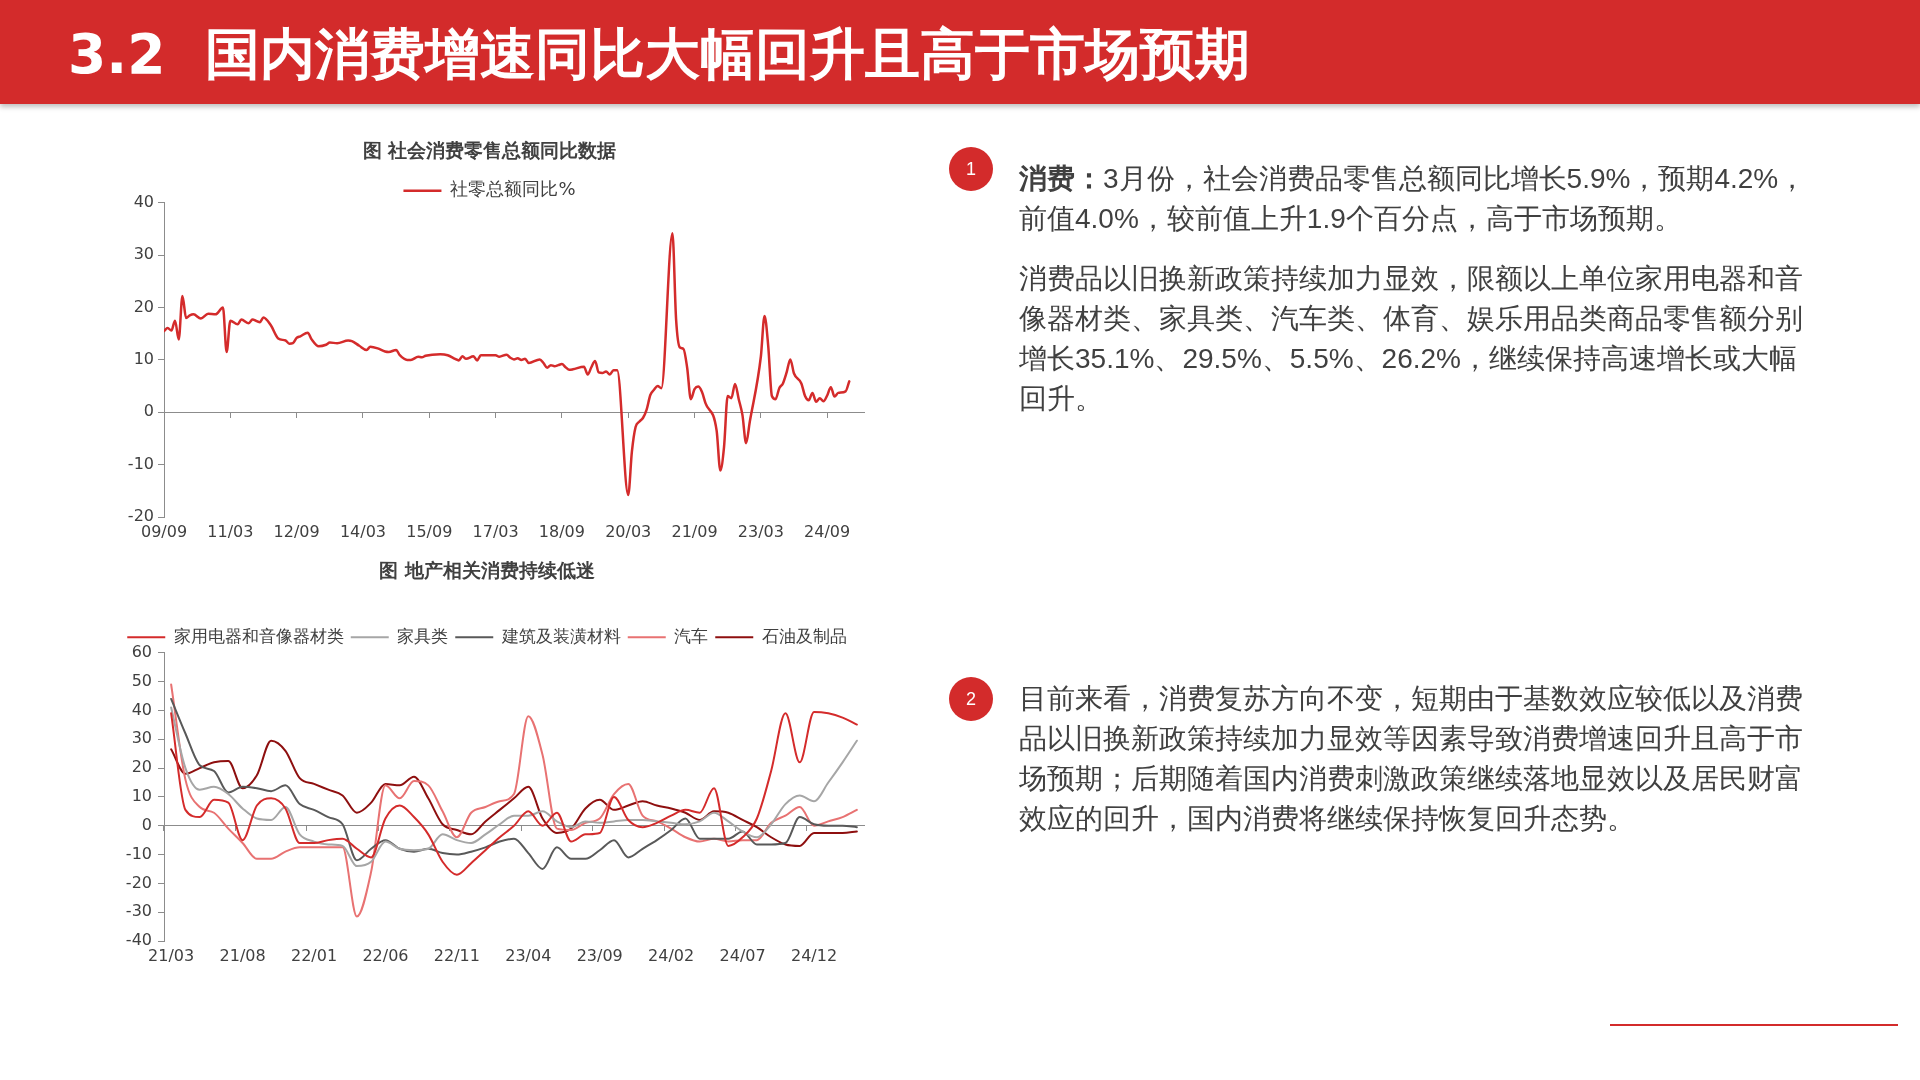 This screenshot has width=1920, height=1080. I want to click on x-tick-label: 12/09, so click(296, 531).